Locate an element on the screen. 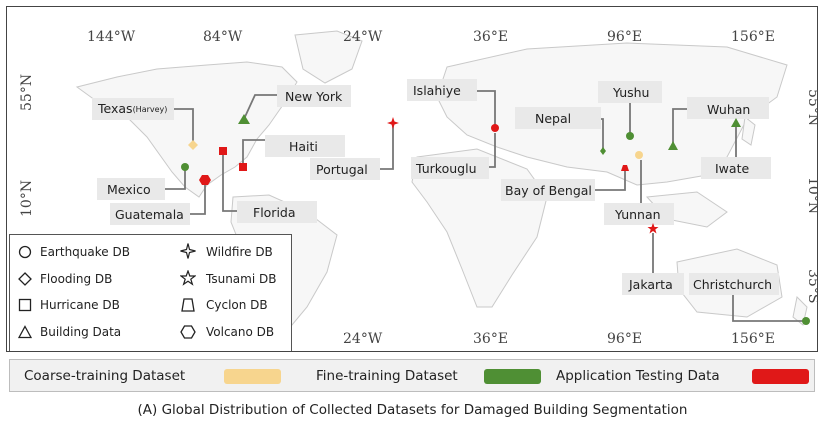 This screenshot has height=428, width=825. marker-nepal-flooding is located at coordinates (603, 151).